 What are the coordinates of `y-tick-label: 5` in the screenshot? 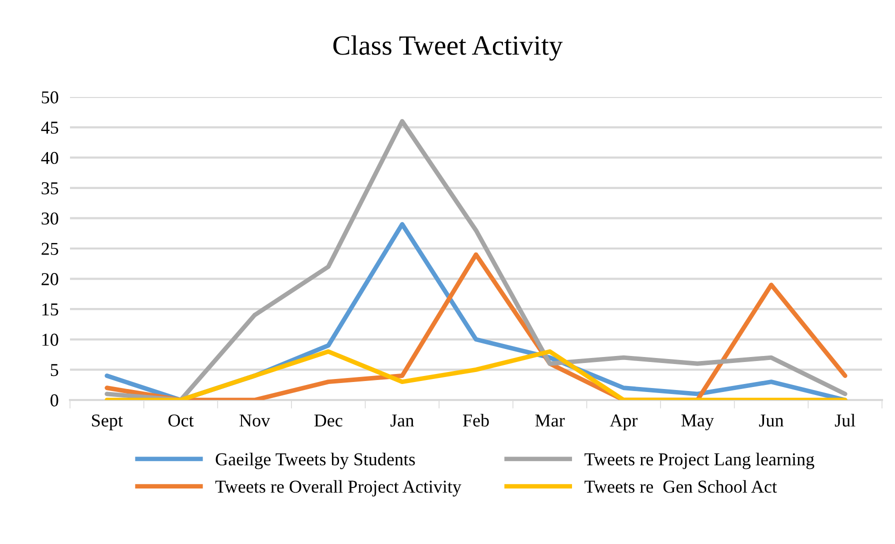 It's located at (54, 370).